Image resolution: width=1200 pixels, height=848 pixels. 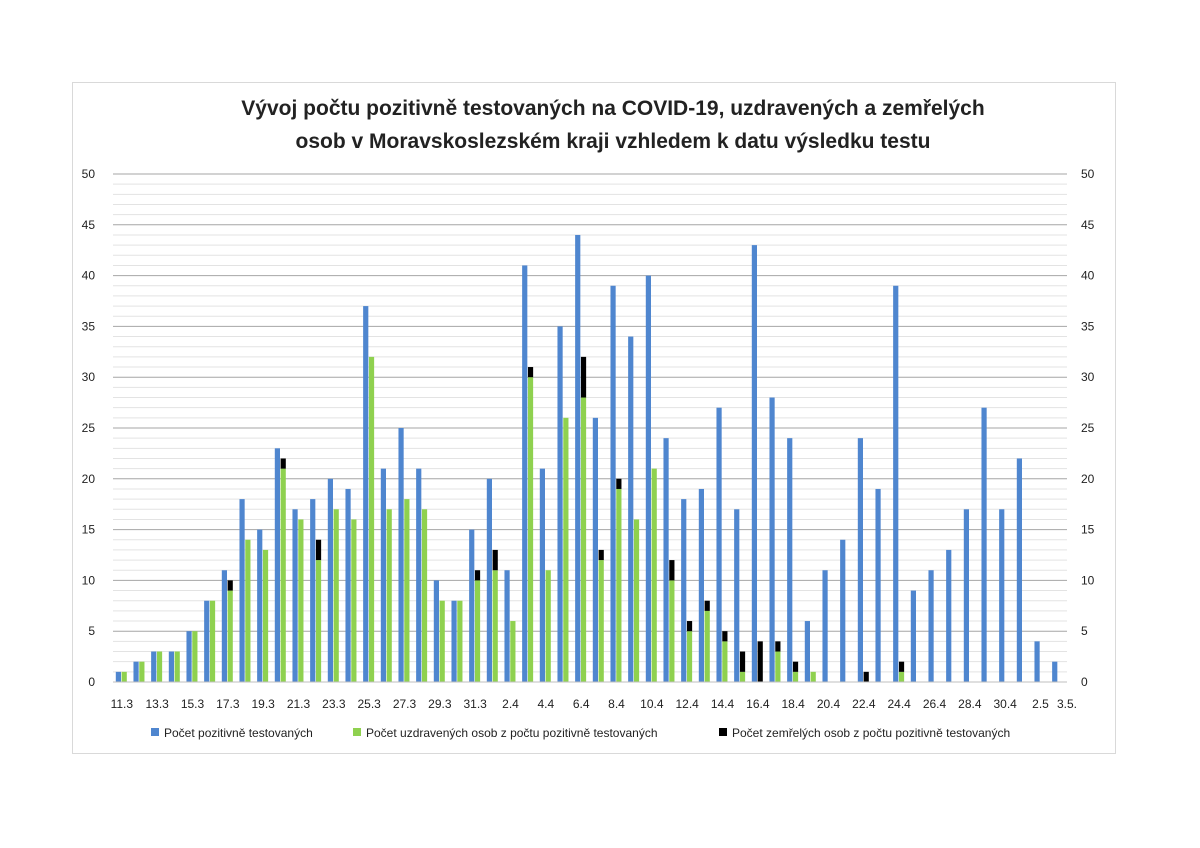 I want to click on y-tick-label-left: 30, so click(x=89, y=377).